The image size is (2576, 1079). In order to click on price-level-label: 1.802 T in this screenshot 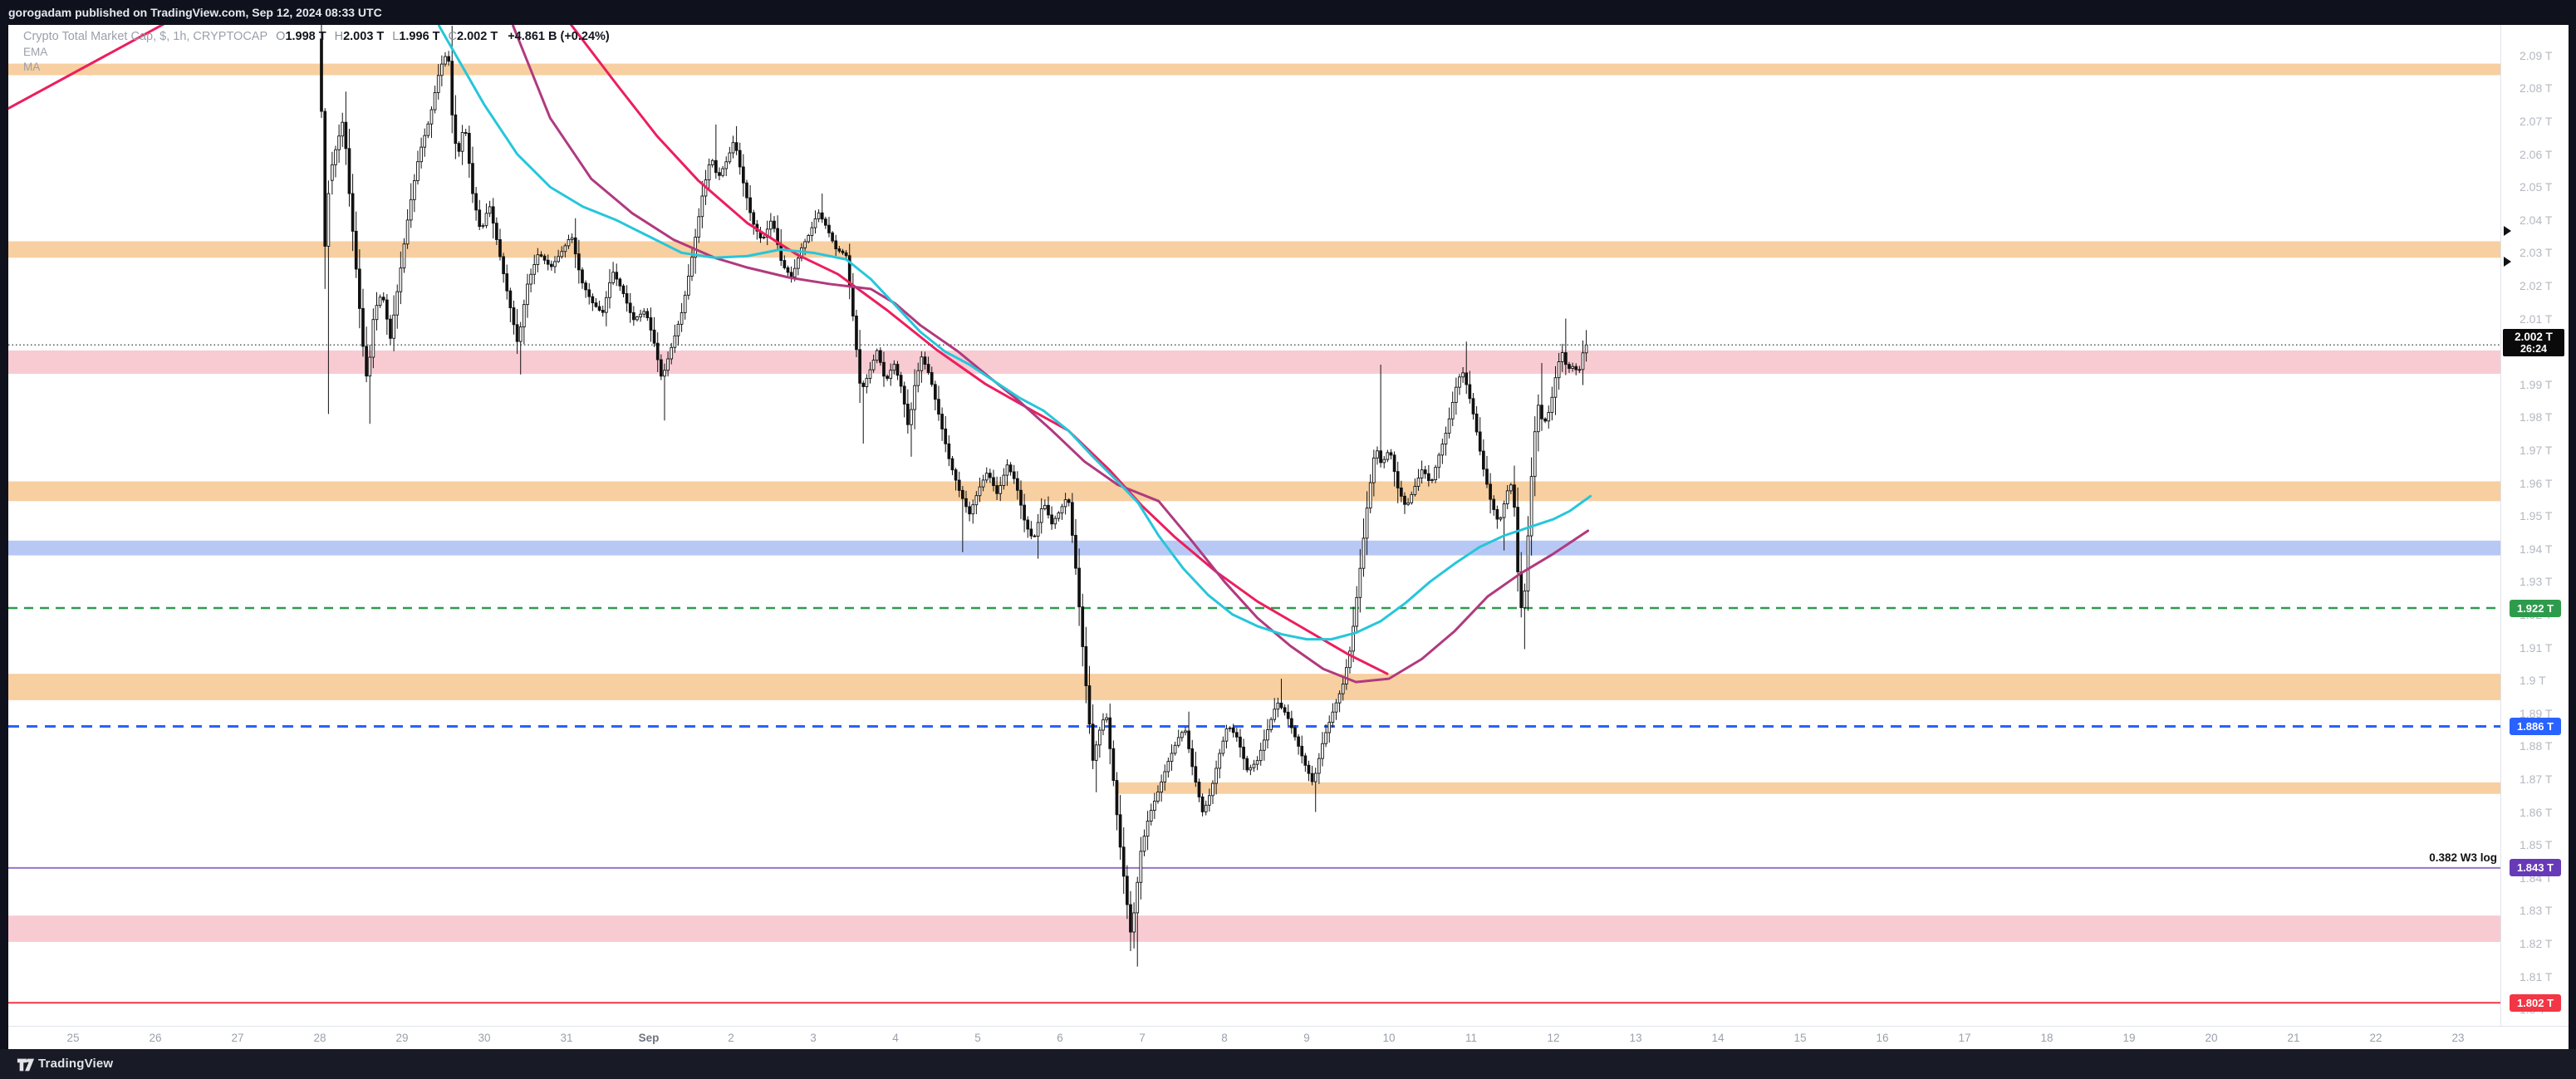, I will do `click(2535, 1002)`.